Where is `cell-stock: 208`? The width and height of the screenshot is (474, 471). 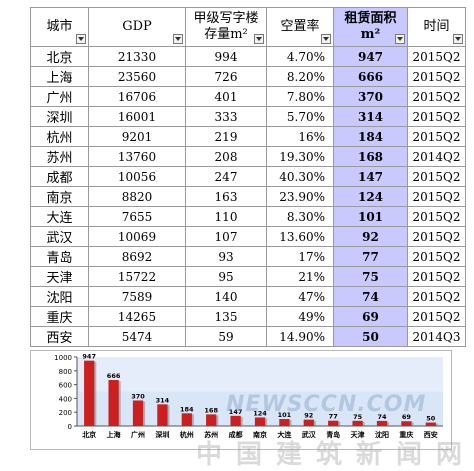
cell-stock: 208 is located at coordinates (226, 156).